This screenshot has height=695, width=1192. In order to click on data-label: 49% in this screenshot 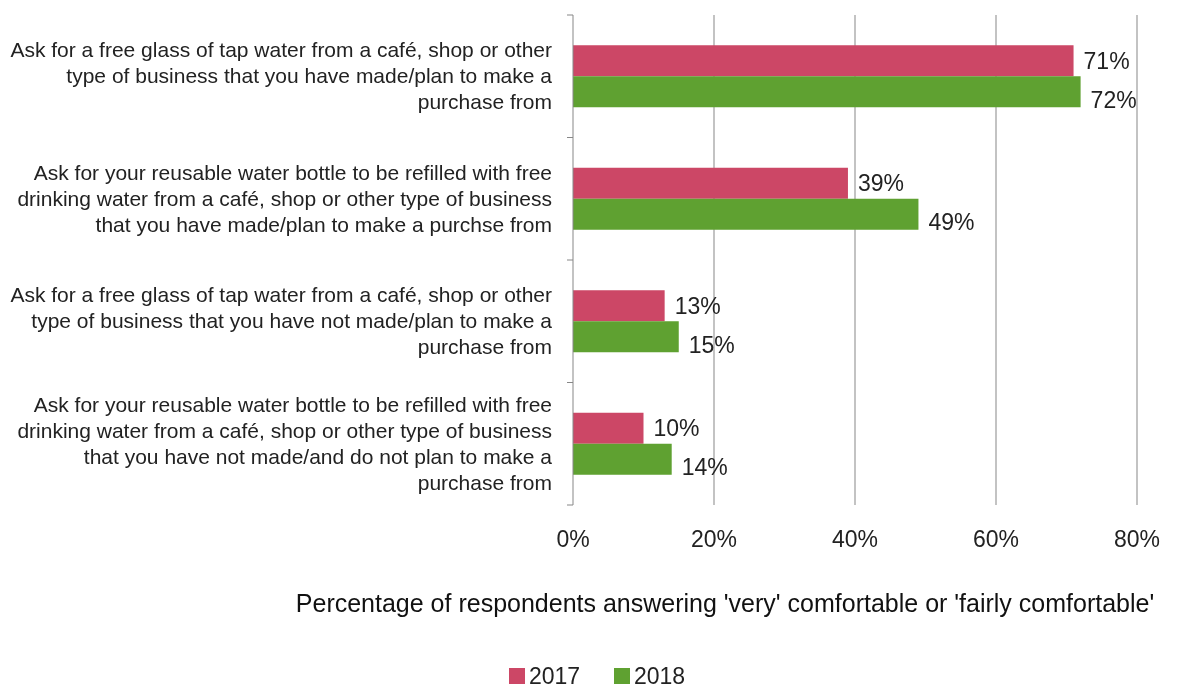, I will do `click(951, 222)`.